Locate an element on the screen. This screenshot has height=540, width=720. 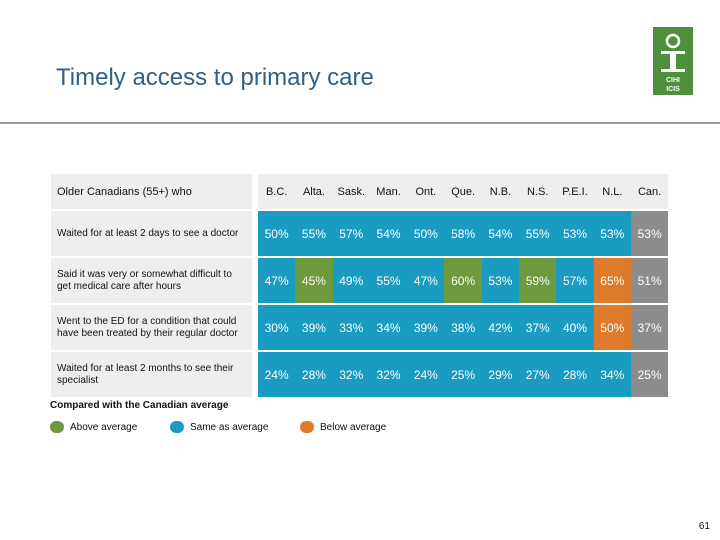
value-cell: 51% is located at coordinates (649, 280).